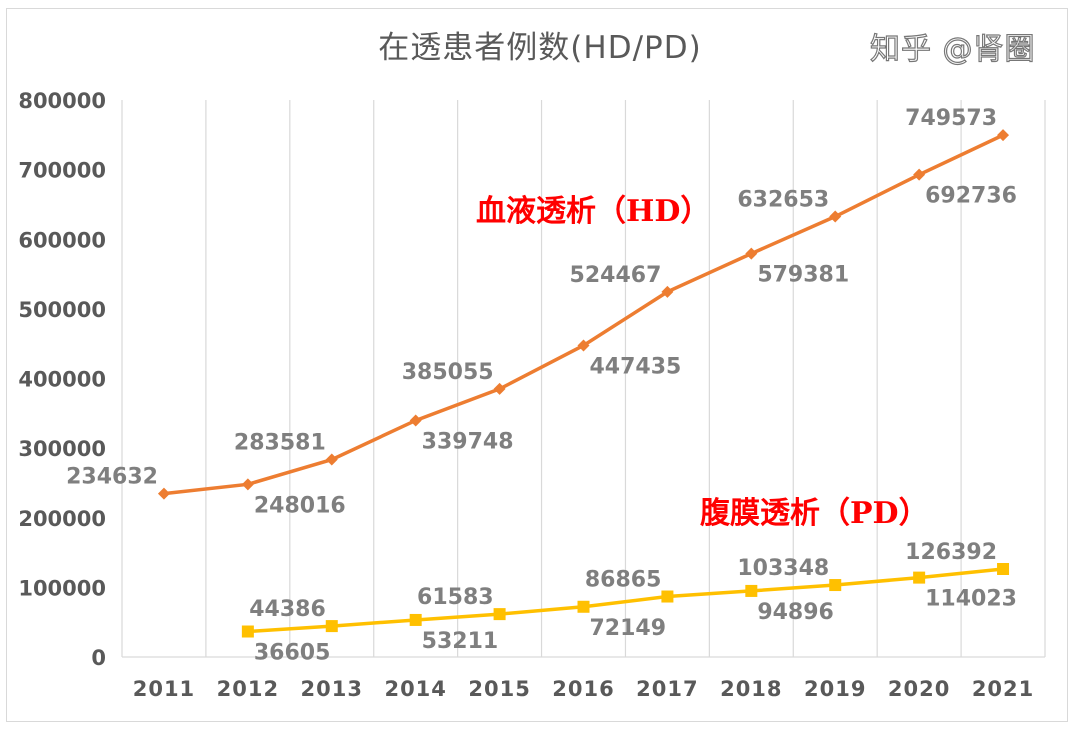 The height and width of the screenshot is (736, 1080). What do you see at coordinates (62, 588) in the screenshot?
I see `y-tick-label: 100000` at bounding box center [62, 588].